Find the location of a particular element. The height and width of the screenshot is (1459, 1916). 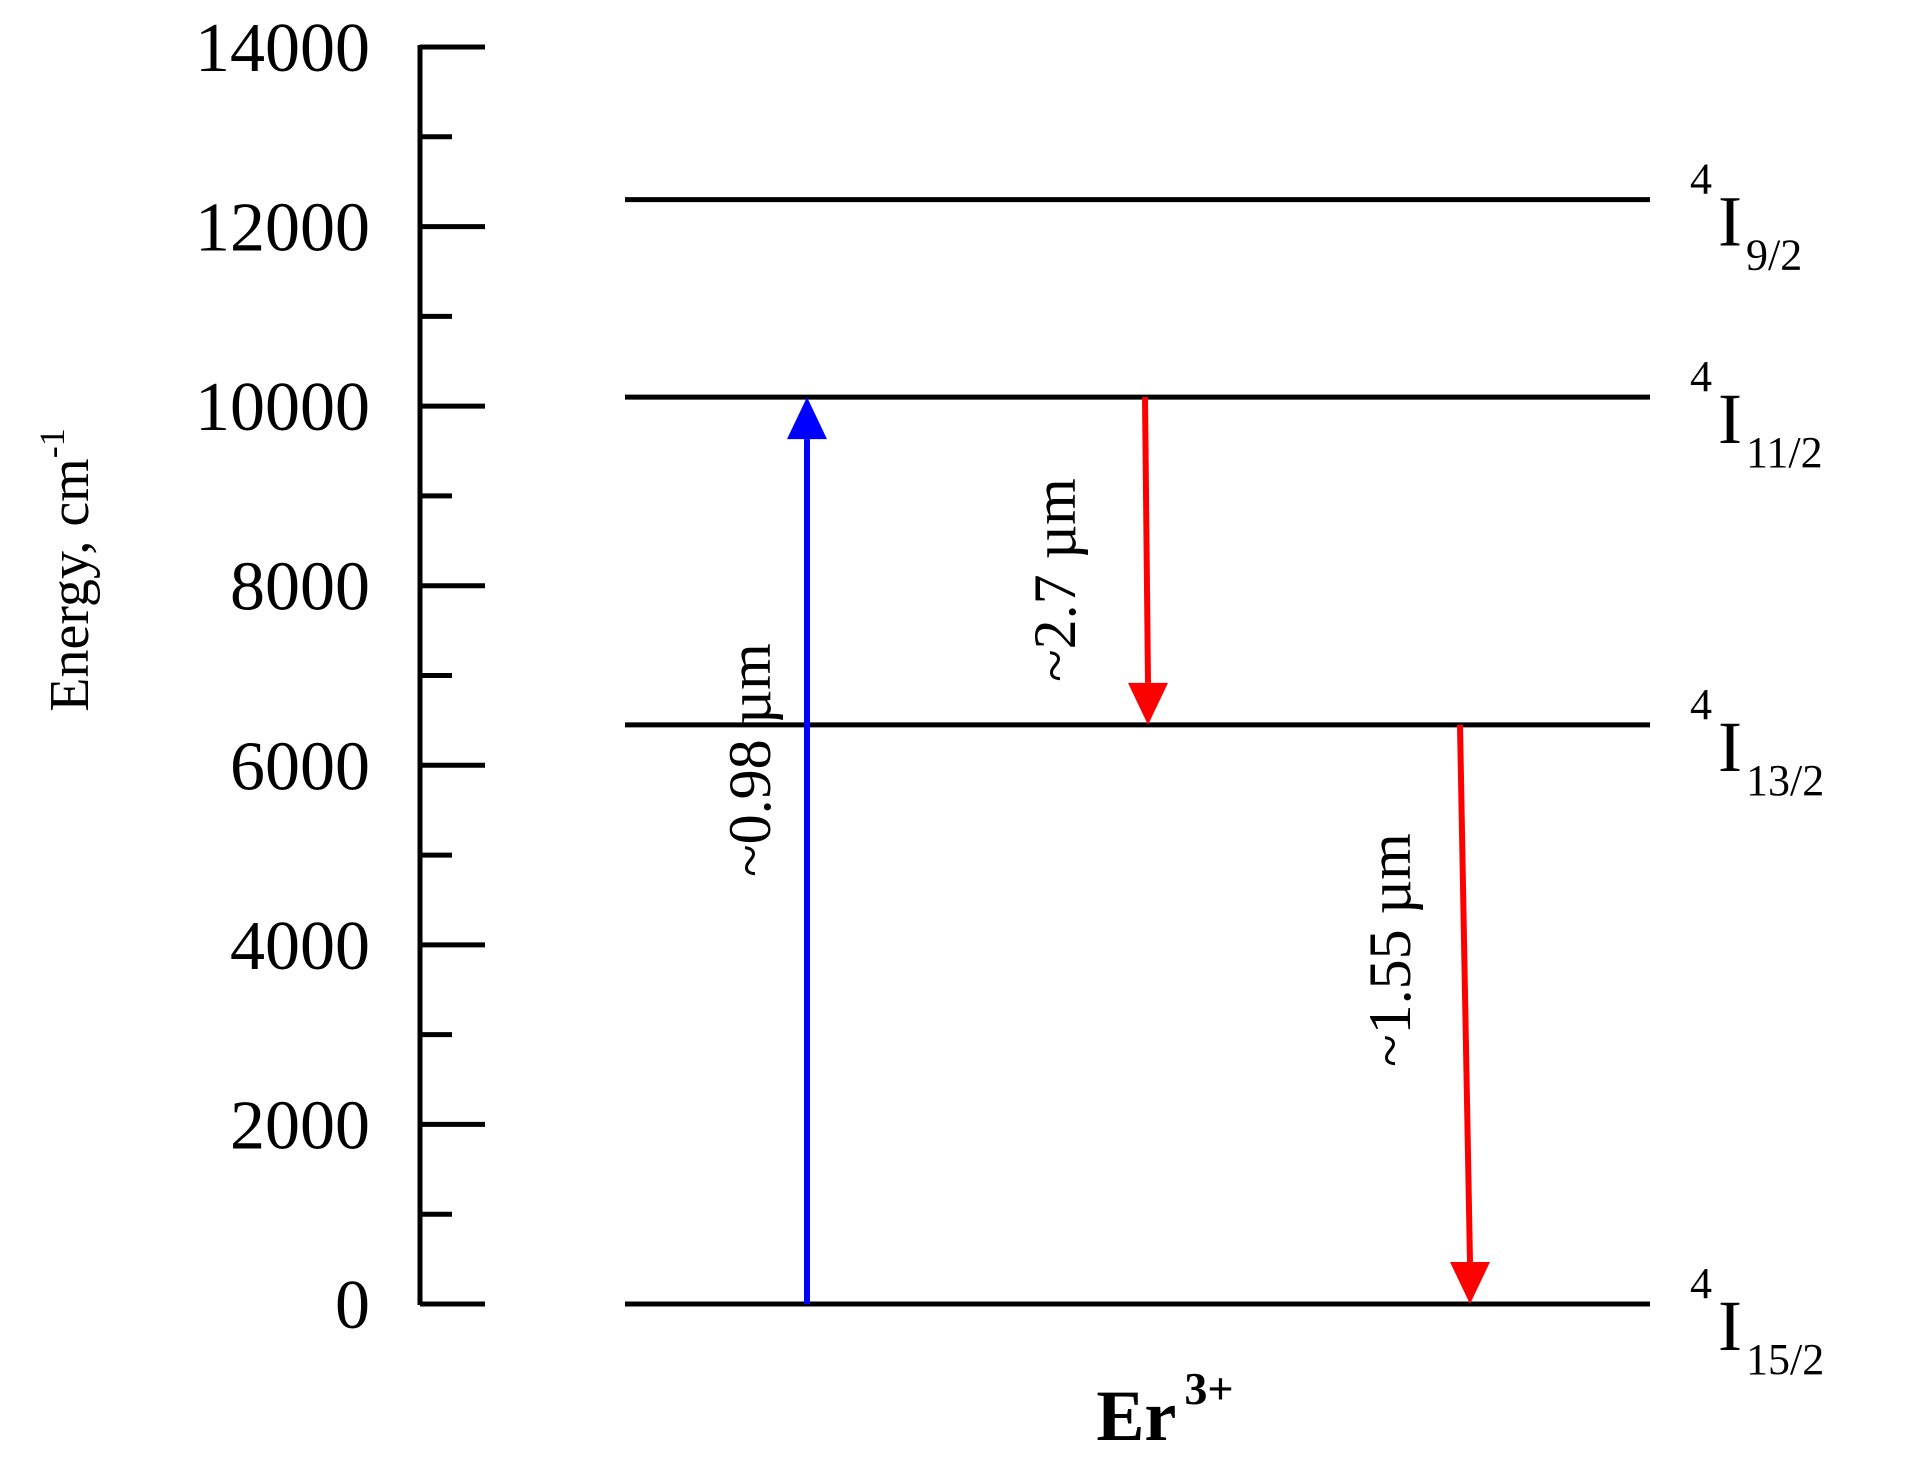

tick-label: 12000 is located at coordinates (282, 228).